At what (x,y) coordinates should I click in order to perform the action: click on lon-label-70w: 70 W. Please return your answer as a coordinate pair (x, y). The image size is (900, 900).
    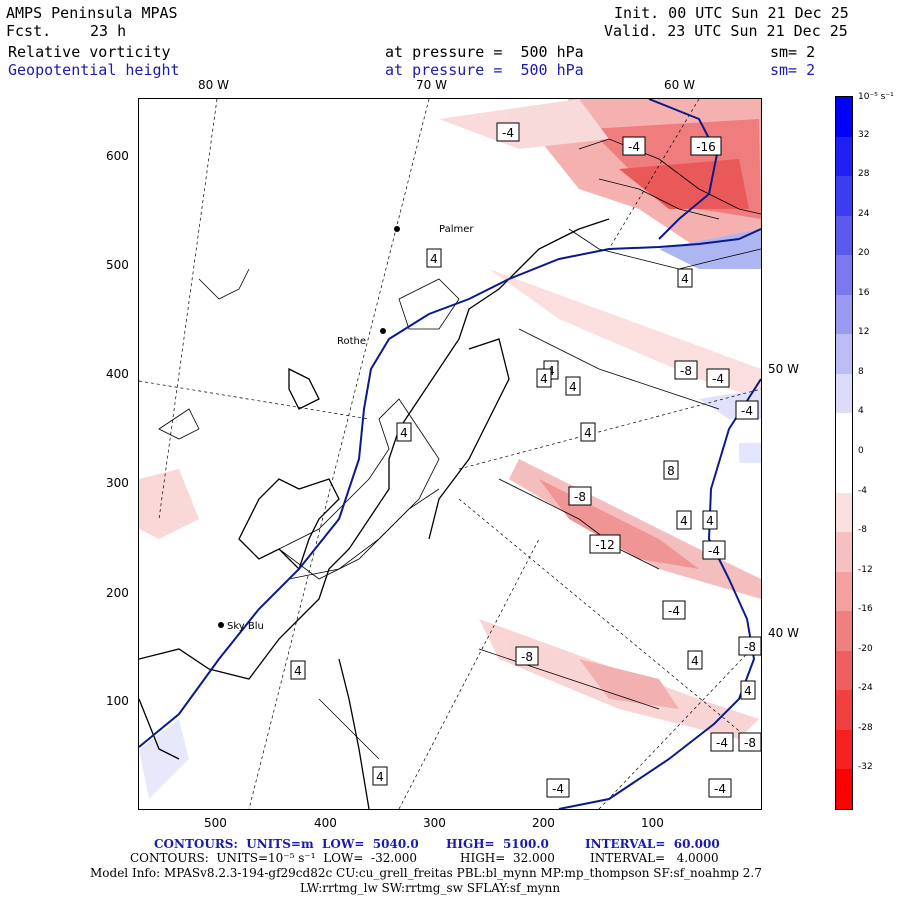
    Looking at the image, I should click on (431, 85).